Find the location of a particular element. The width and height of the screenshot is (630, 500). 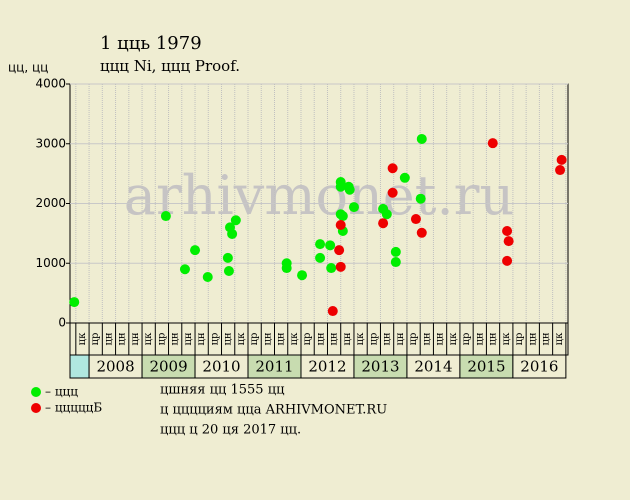

year-start-cell is located at coordinates (79, 366).